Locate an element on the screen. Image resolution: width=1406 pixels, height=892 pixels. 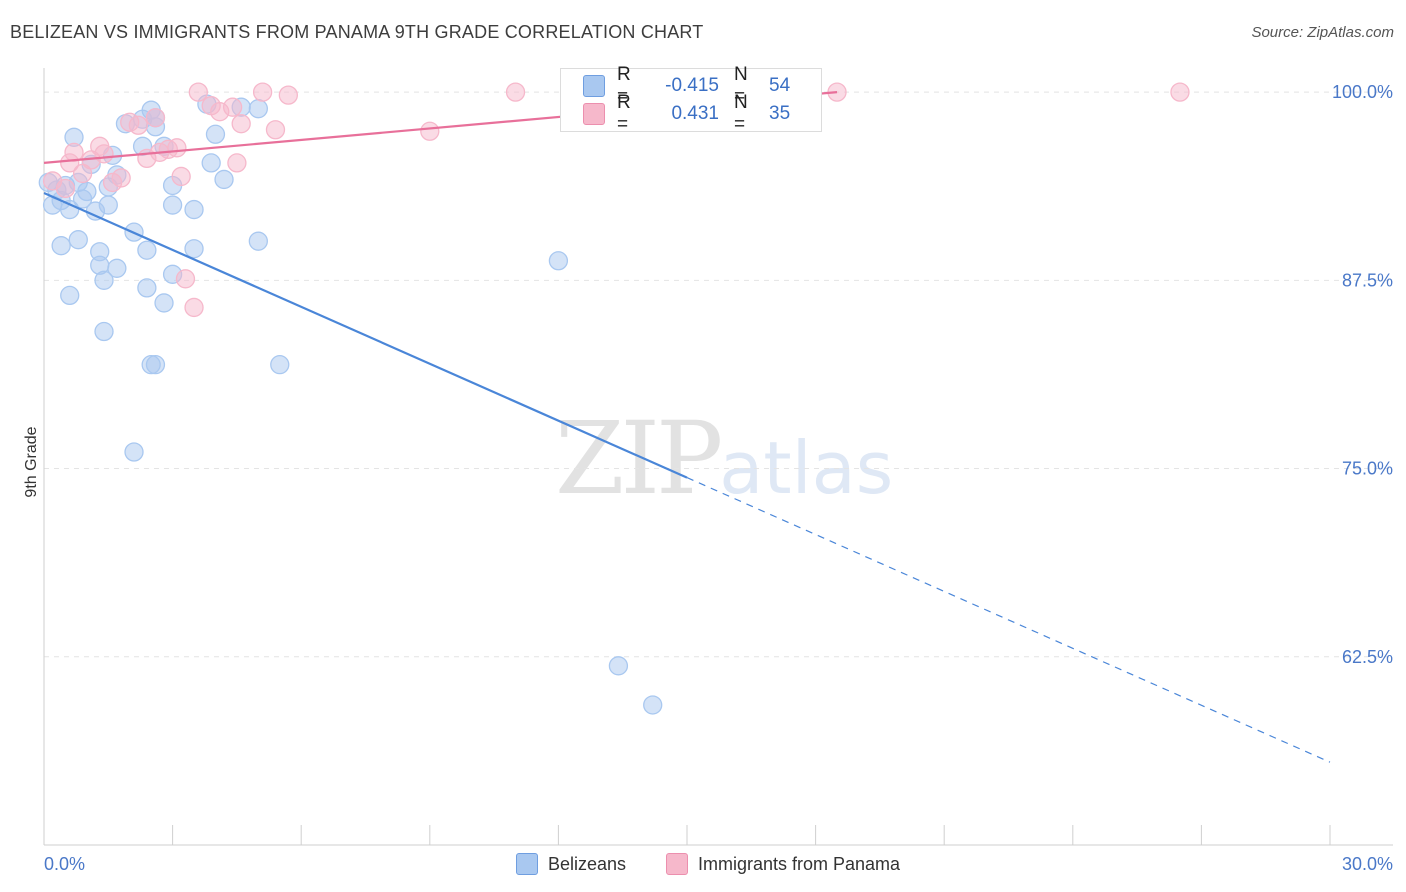
y-tick-label: 100.0% is located at coordinates (1362, 92).